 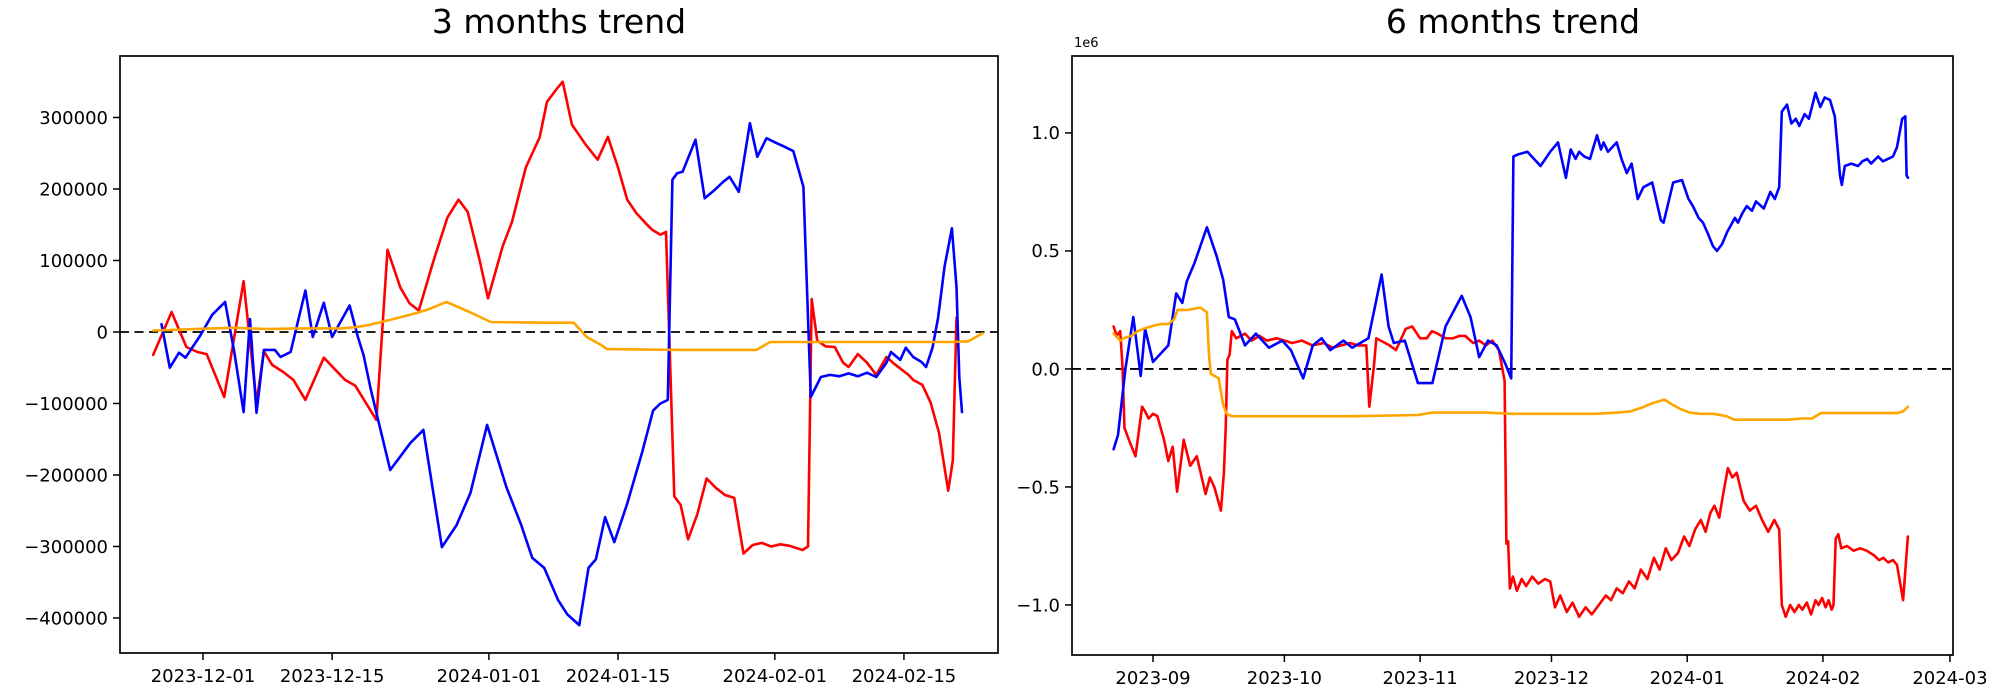 I want to click on y-tick-label: 200000, so click(x=73, y=189).